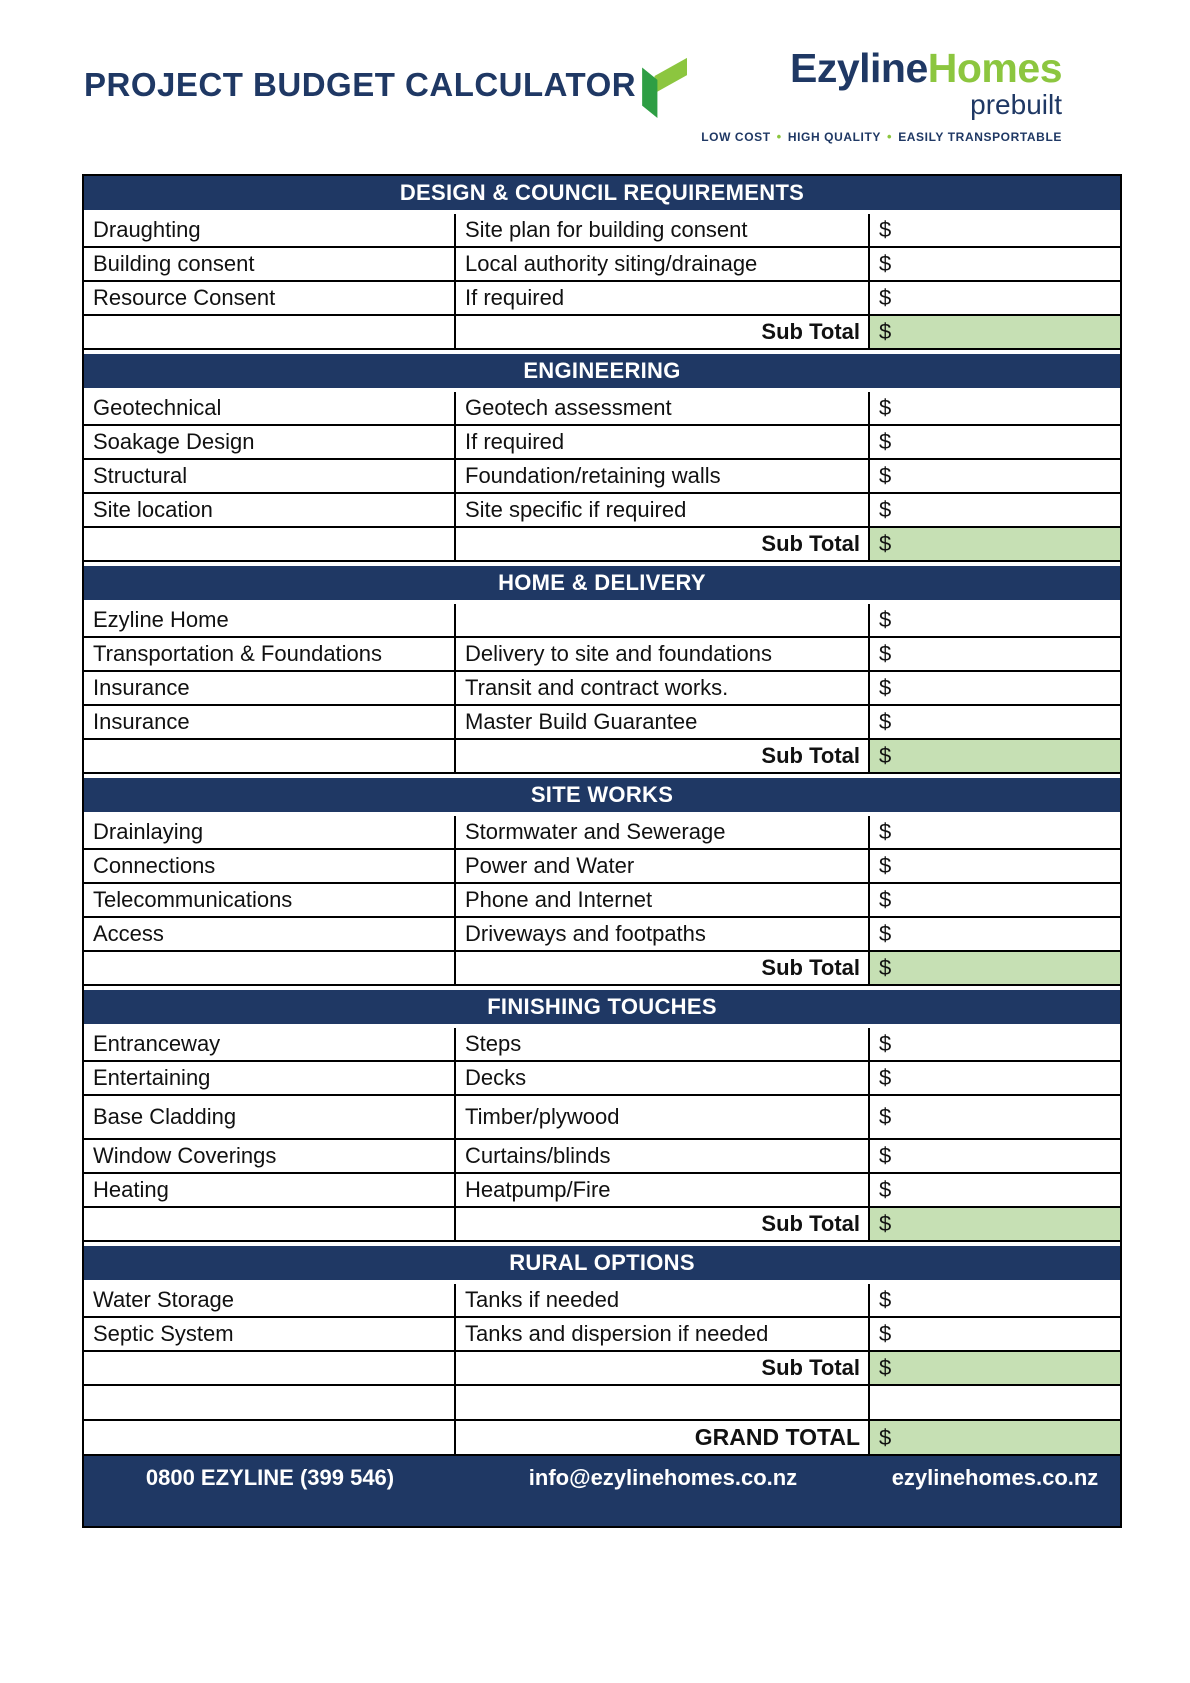  What do you see at coordinates (663, 1156) in the screenshot?
I see `description-cell: Curtains/blinds` at bounding box center [663, 1156].